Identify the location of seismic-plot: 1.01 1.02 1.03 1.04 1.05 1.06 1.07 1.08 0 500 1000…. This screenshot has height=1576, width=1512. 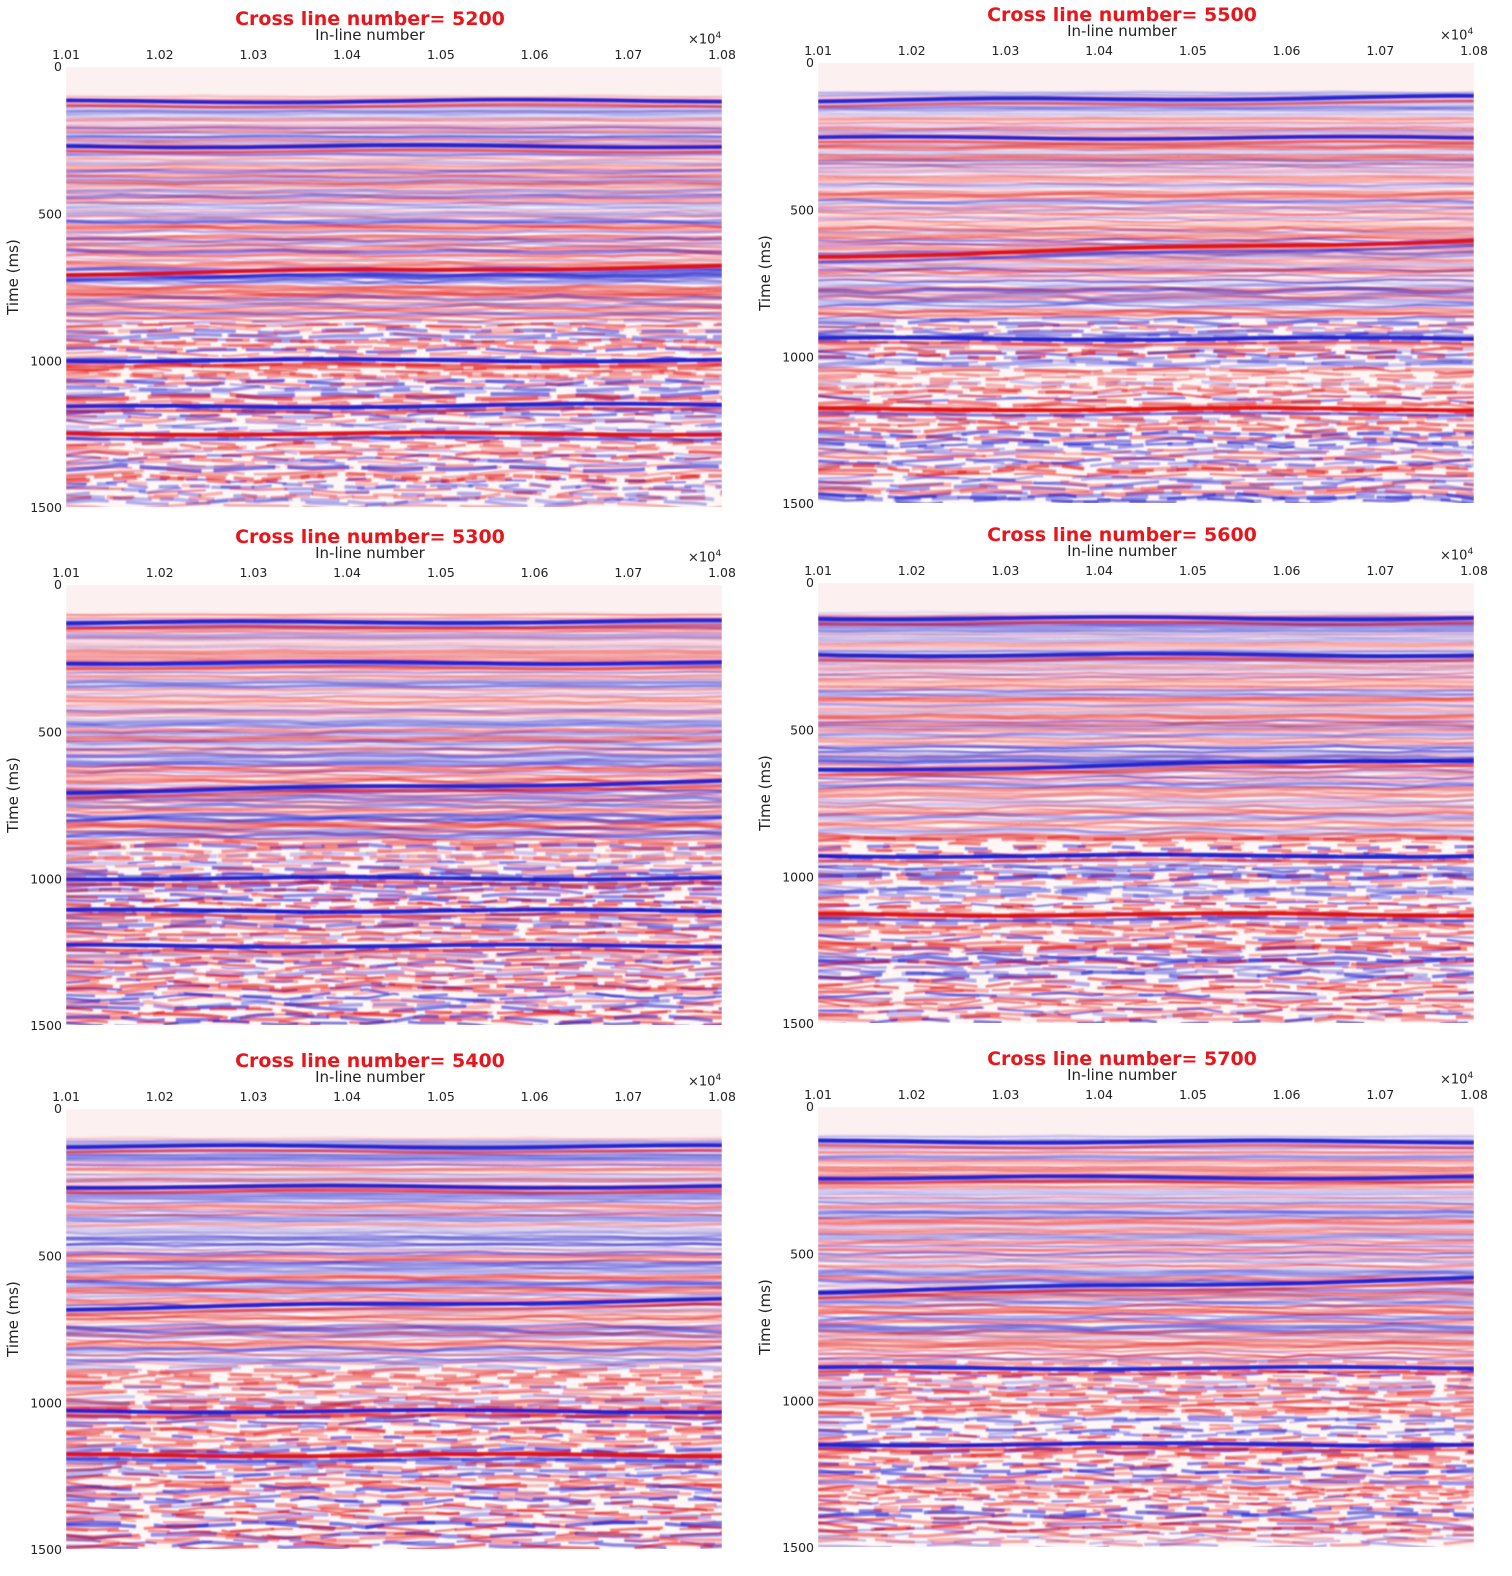
(383, 281).